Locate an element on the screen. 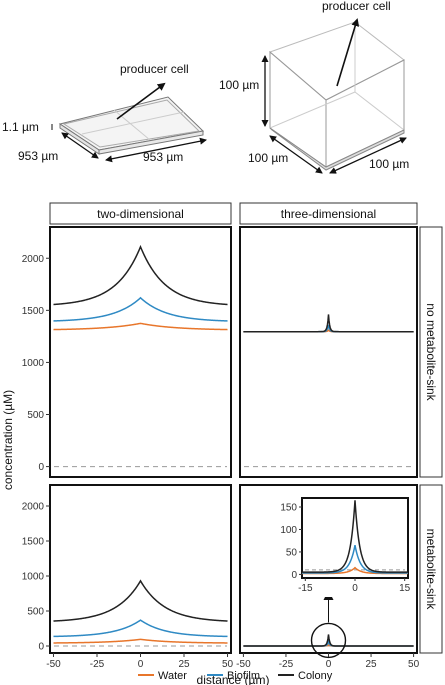  legend: Water Biofilm Colony is located at coordinates (235, 676).